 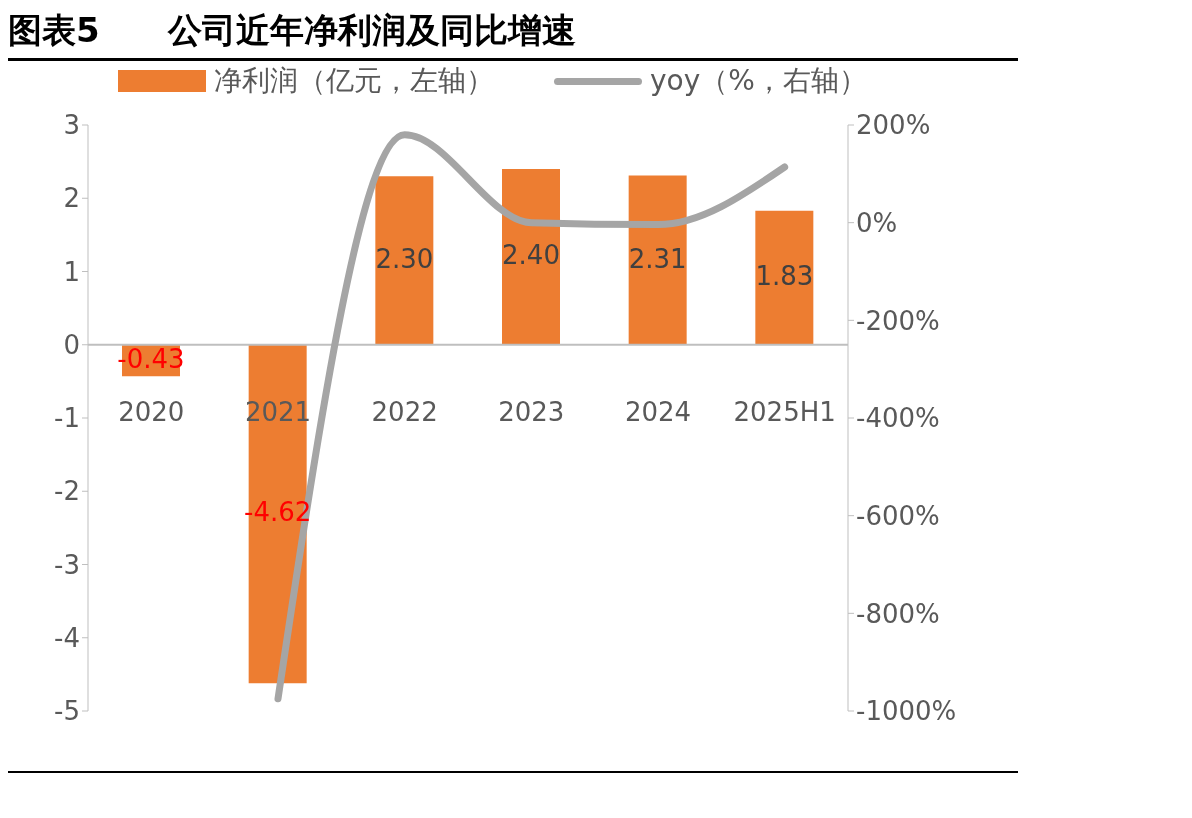 I want to click on x-tick-label: 2025H1, so click(x=784, y=412).